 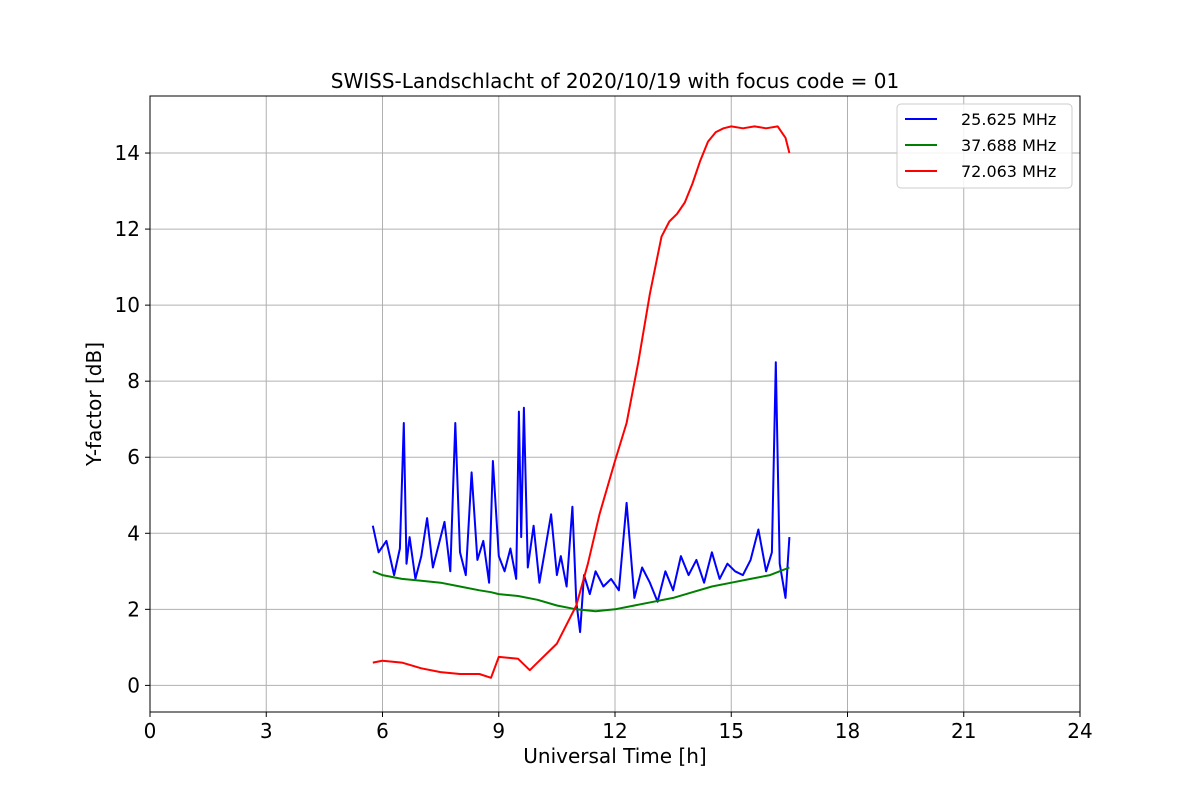 I want to click on legend-label: 25.625 MHz, so click(x=1008, y=119).